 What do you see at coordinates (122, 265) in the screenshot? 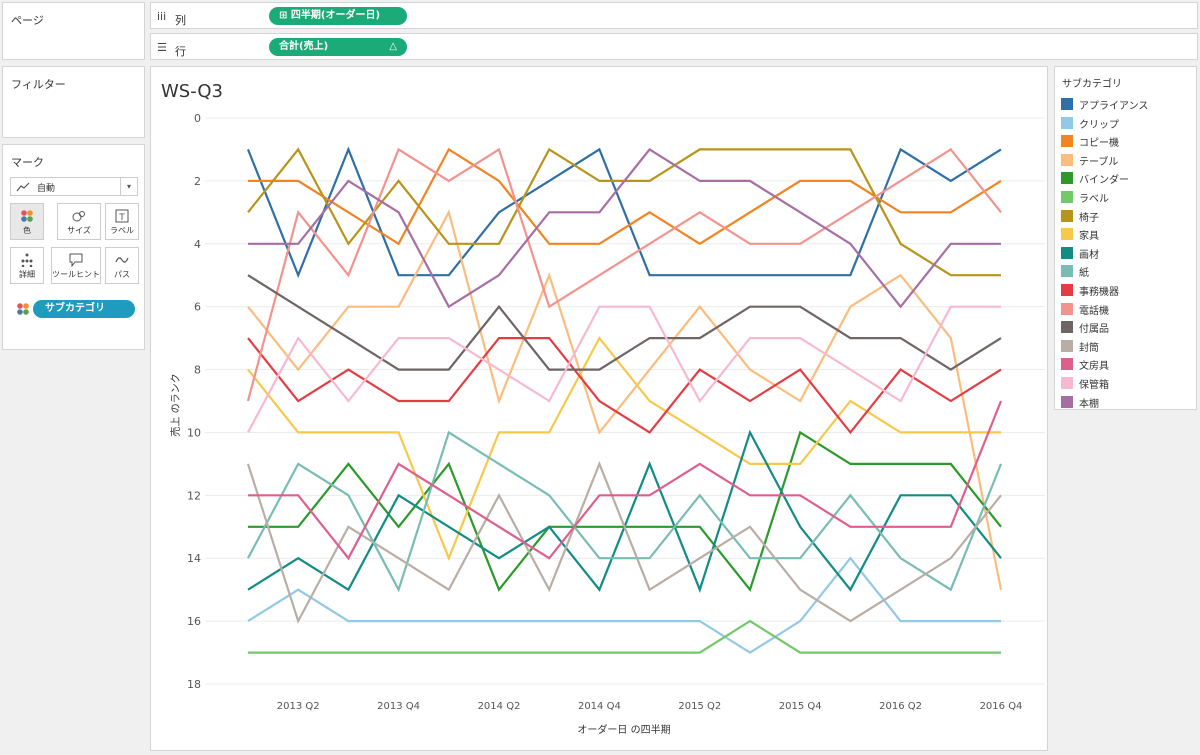
I see `path-button: パス` at bounding box center [122, 265].